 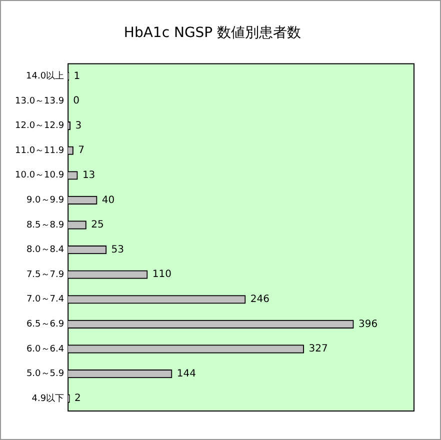 What do you see at coordinates (89, 175) in the screenshot?
I see `data-label: 13` at bounding box center [89, 175].